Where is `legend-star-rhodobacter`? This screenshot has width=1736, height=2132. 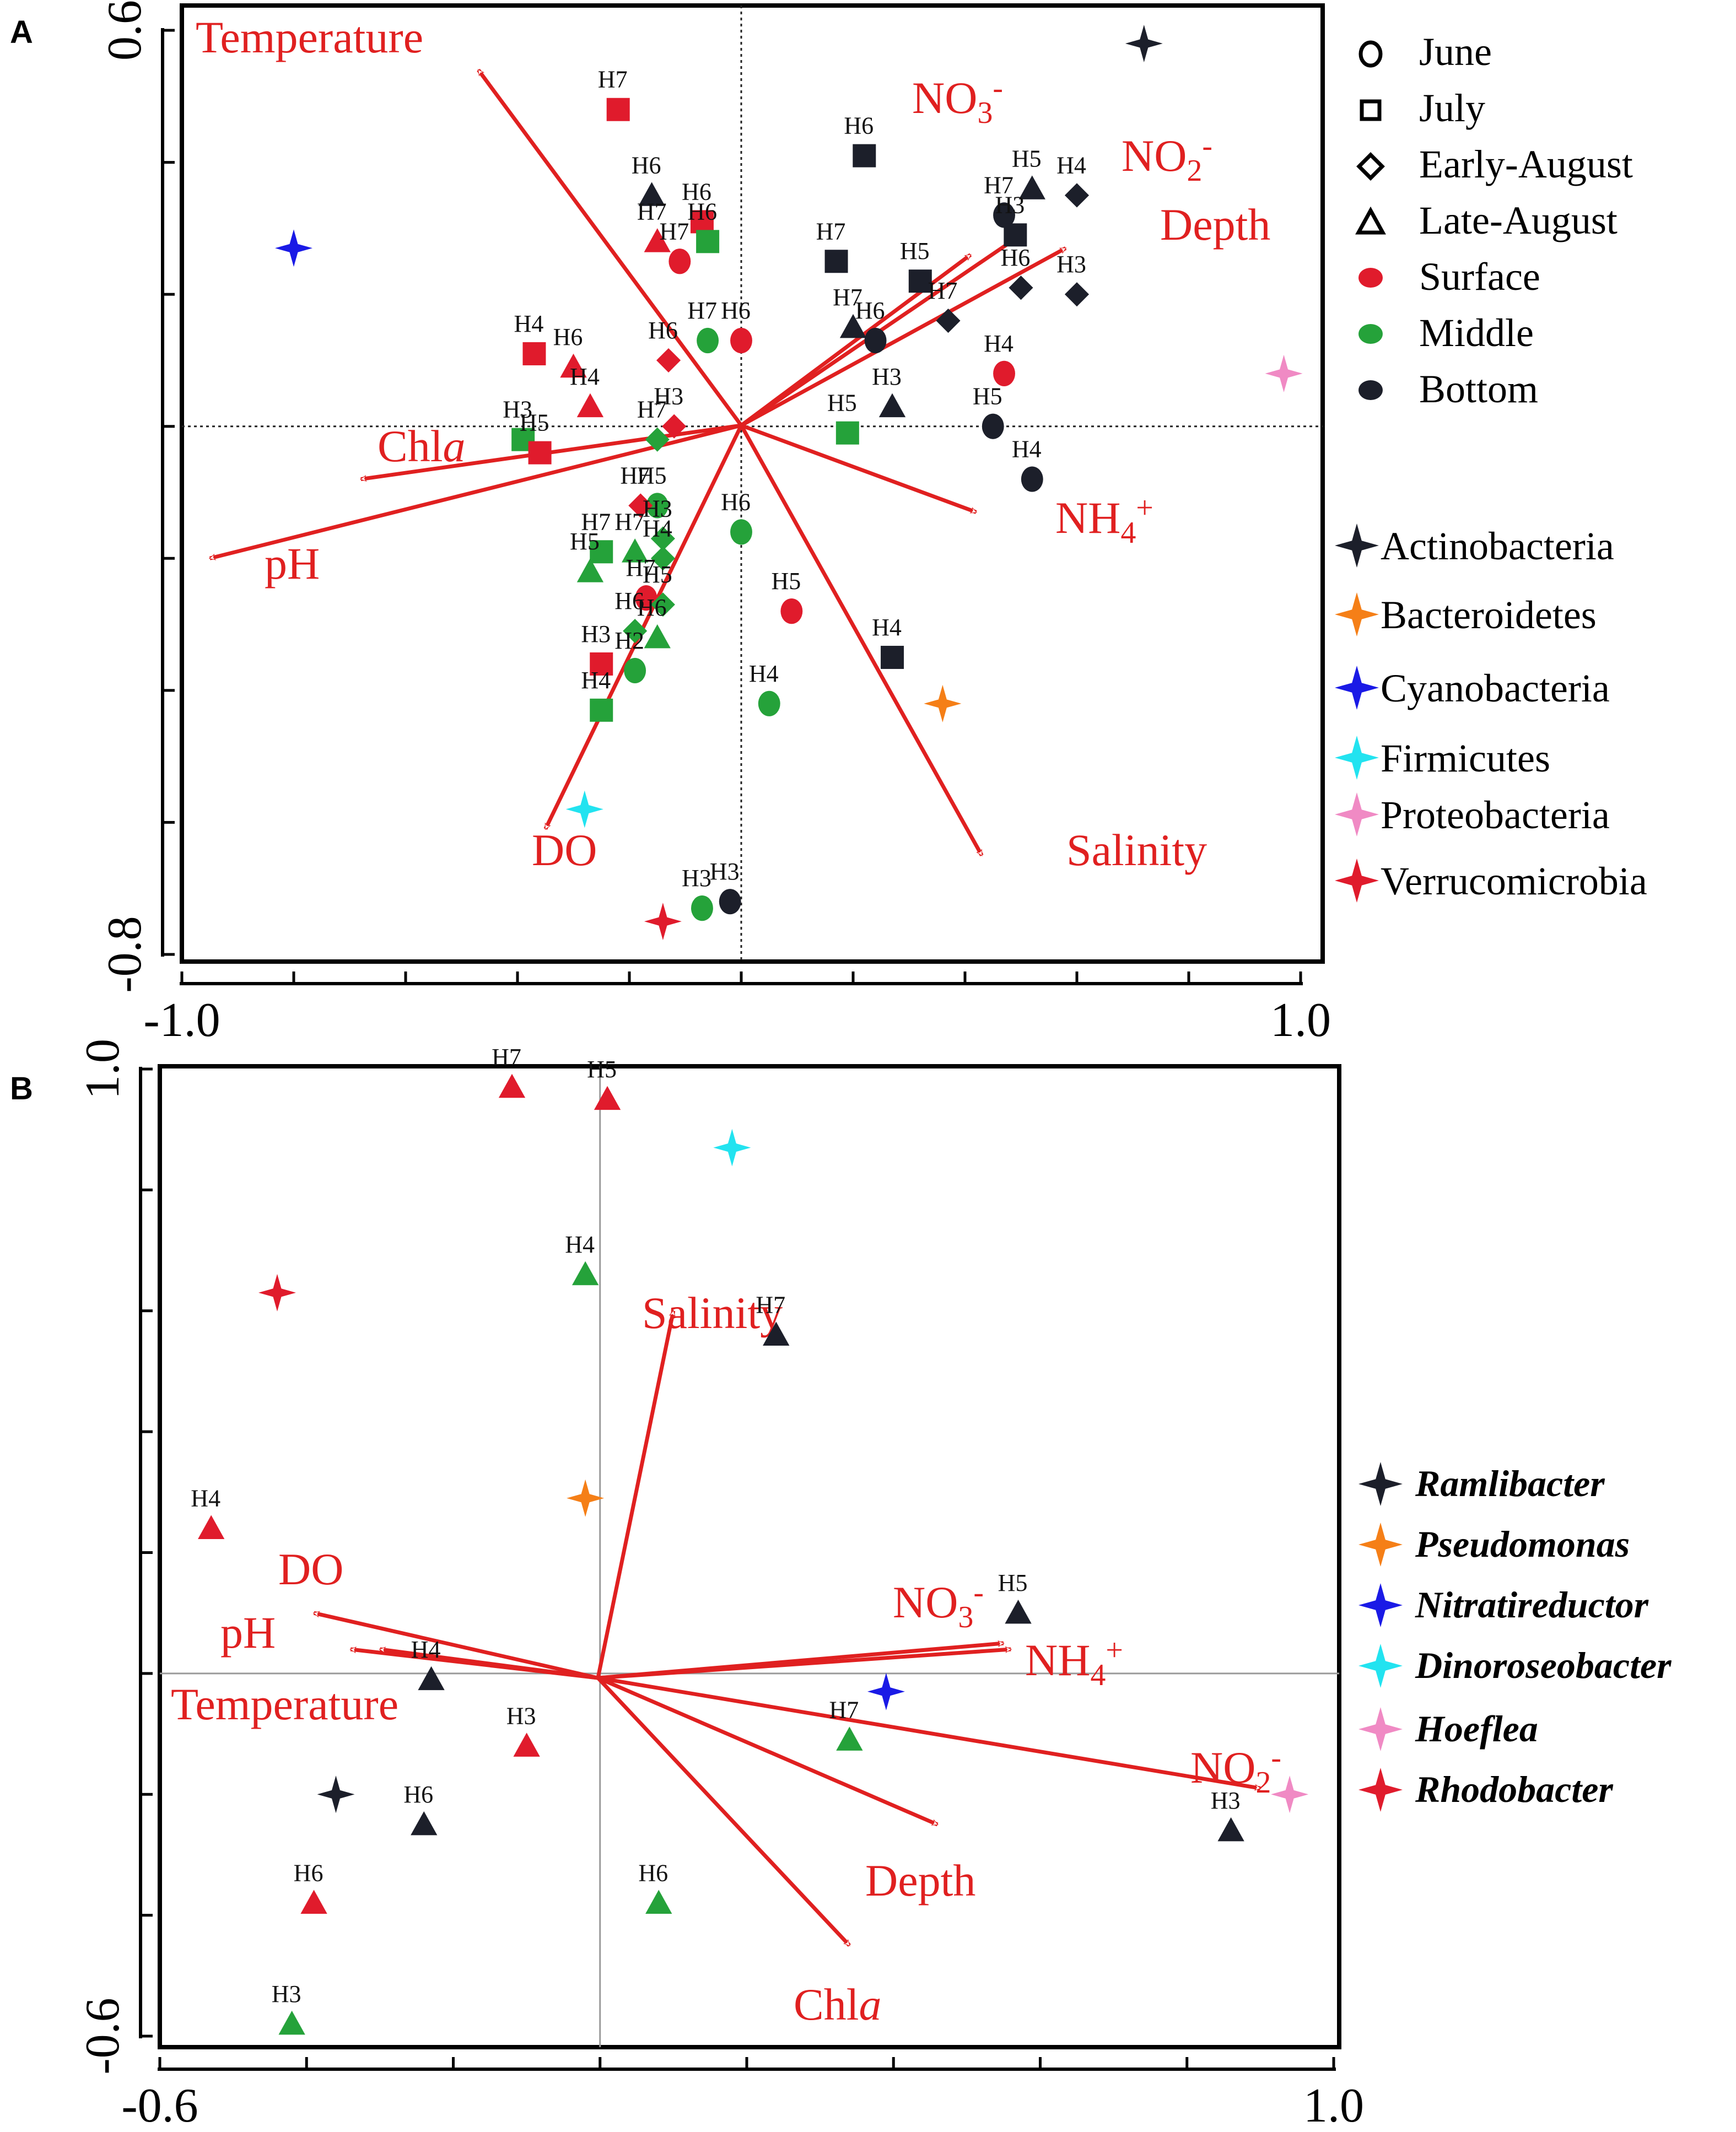
legend-star-rhodobacter is located at coordinates (1380, 1790).